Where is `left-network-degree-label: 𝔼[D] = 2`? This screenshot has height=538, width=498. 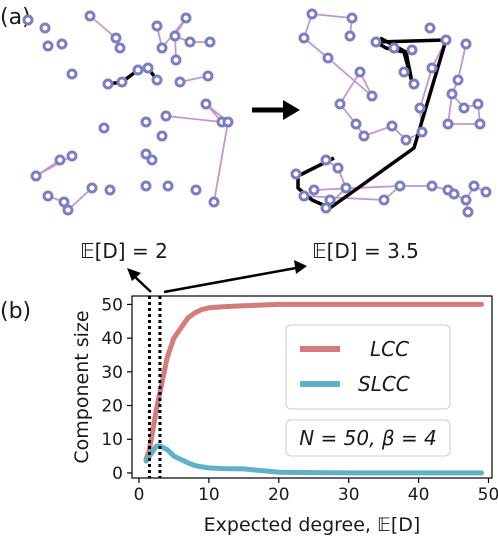 left-network-degree-label: 𝔼[D] = 2 is located at coordinates (124, 251).